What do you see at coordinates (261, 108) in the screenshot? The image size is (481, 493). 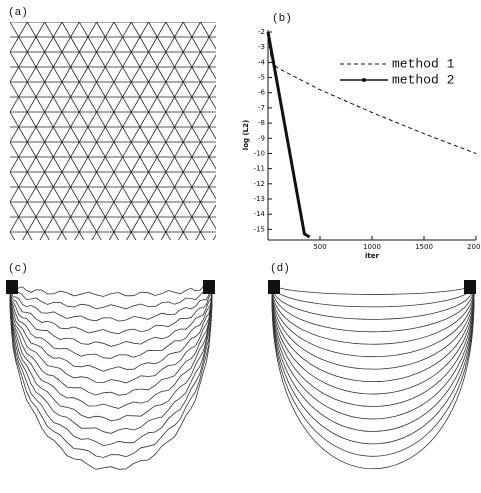 I see `y-tick-label: -7` at bounding box center [261, 108].